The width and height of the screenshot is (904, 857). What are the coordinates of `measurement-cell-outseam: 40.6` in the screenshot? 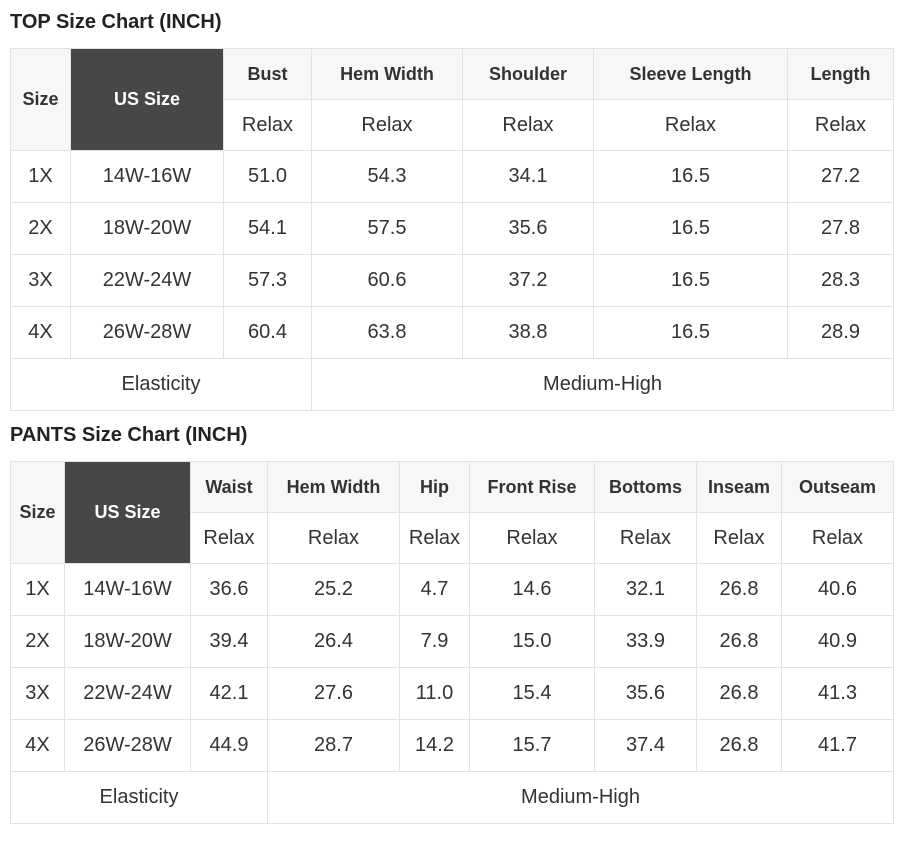 It's located at (837, 589).